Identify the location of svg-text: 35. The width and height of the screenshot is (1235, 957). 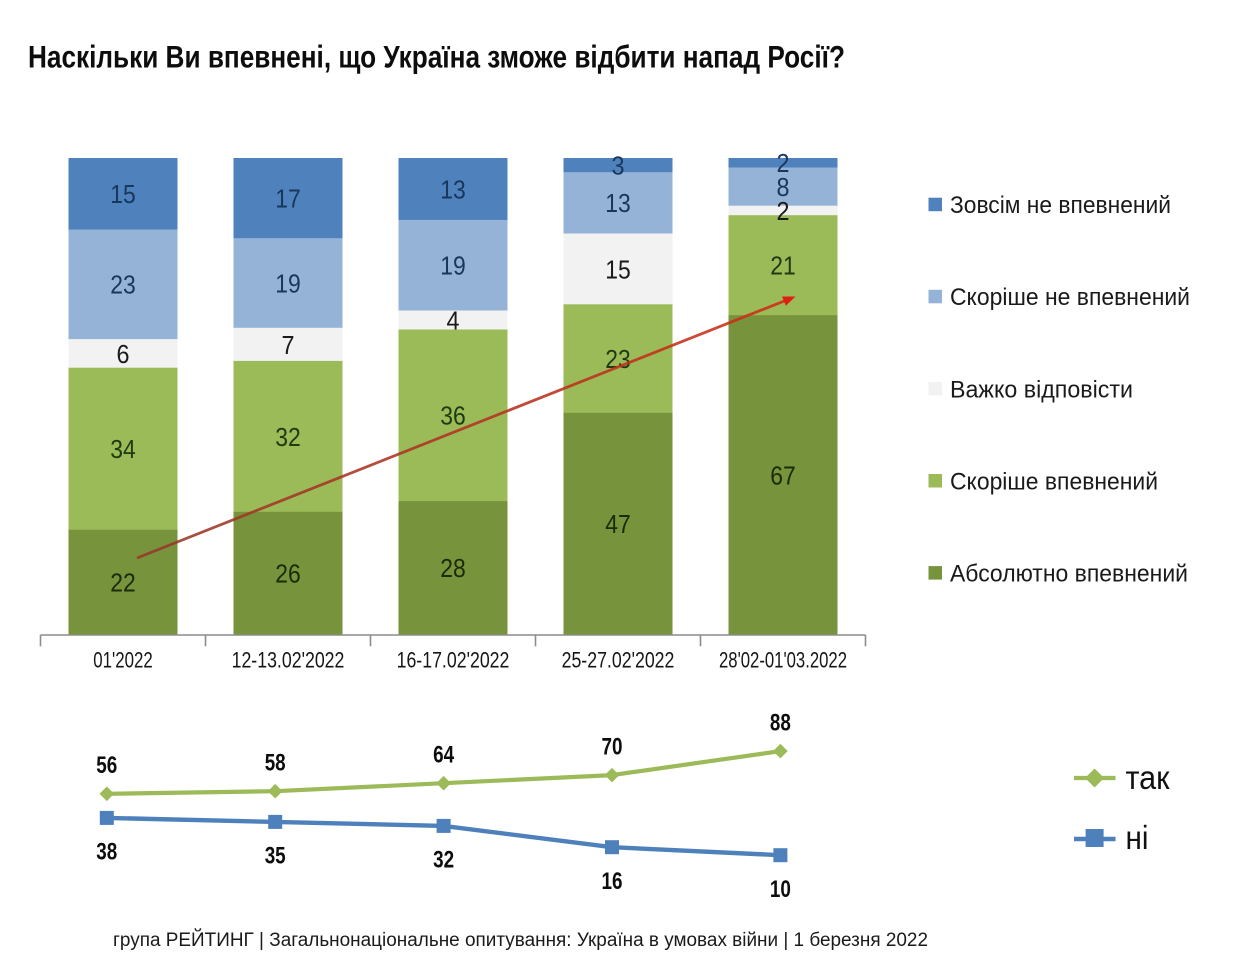
(275, 856).